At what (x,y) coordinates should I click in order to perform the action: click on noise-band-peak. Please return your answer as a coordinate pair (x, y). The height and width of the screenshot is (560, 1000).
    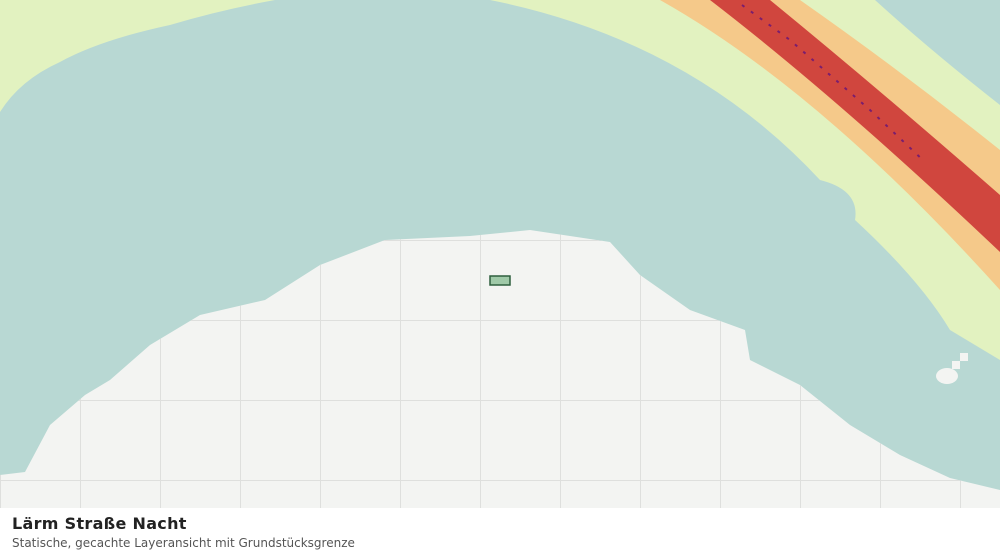
    Looking at the image, I should click on (833, 83).